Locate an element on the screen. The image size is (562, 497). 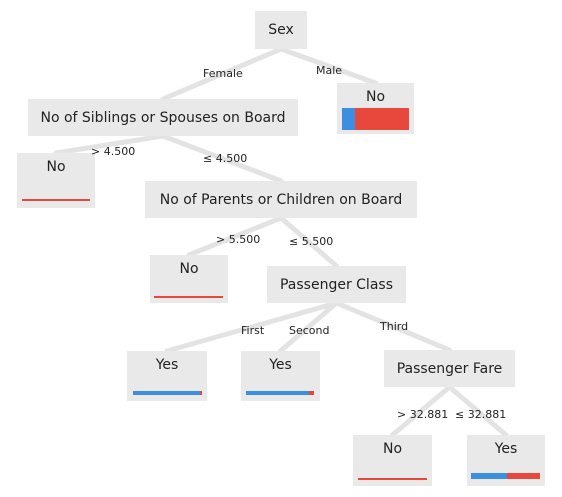
split-node-siblings-spouses: No of Siblings or Spouses on Board is located at coordinates (163, 117).